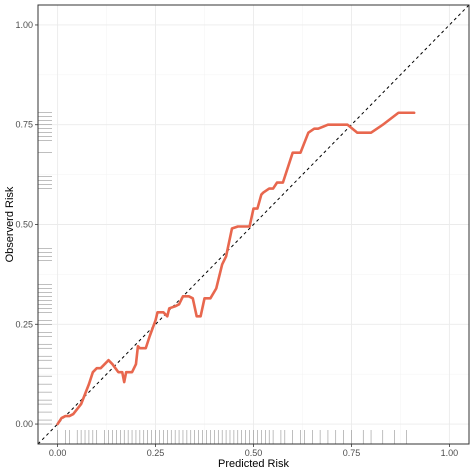 Image resolution: width=474 pixels, height=474 pixels. What do you see at coordinates (58, 453) in the screenshot?
I see `x-tick-label: 0.00` at bounding box center [58, 453].